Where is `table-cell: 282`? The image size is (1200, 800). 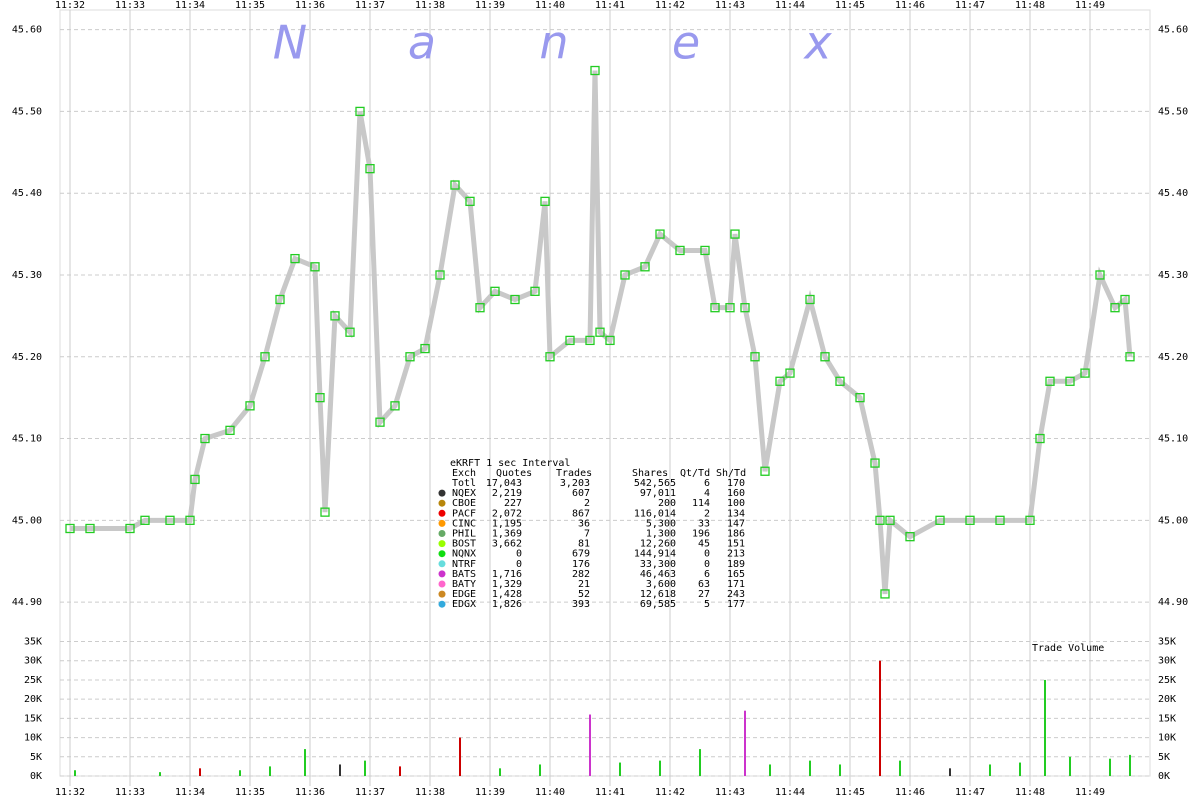 table-cell: 282 is located at coordinates (581, 574).